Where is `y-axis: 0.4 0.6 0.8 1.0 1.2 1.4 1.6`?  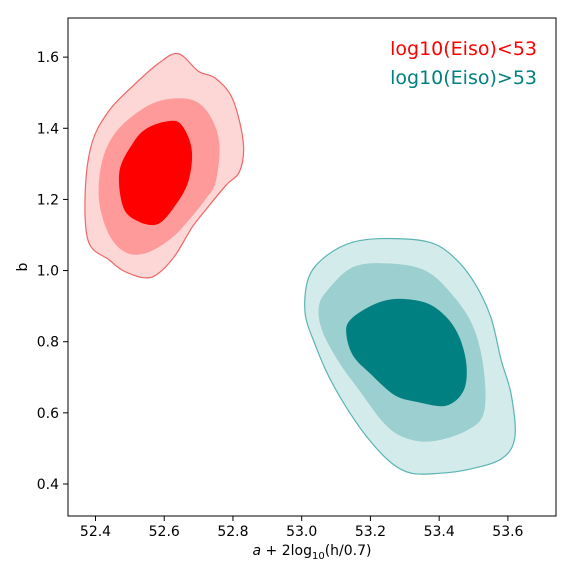
y-axis: 0.4 0.6 0.8 1.0 1.2 1.4 1.6 is located at coordinates (52, 271).